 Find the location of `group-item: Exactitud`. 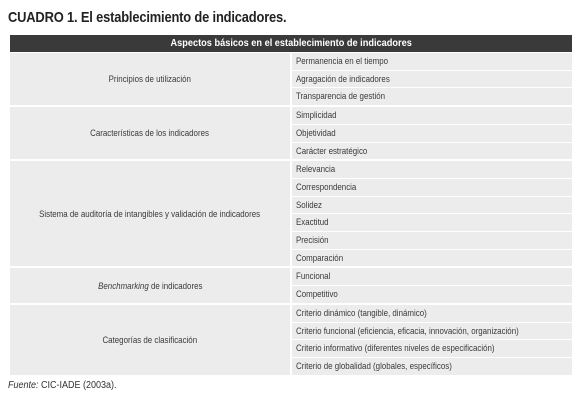

group-item: Exactitud is located at coordinates (431, 223).